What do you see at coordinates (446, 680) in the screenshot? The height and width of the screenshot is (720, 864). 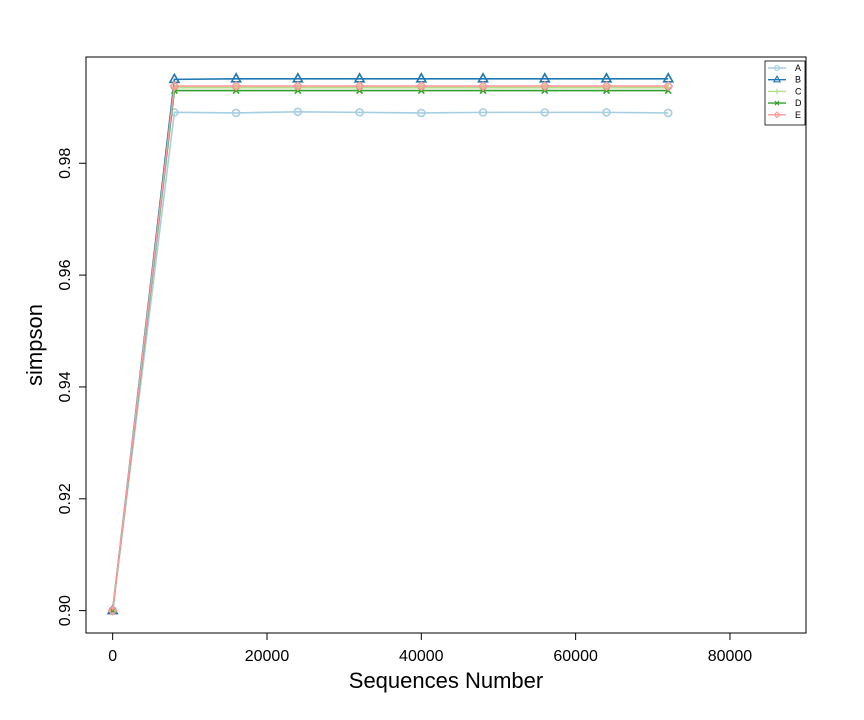 I see `x-axis-title: Sequences Number` at bounding box center [446, 680].